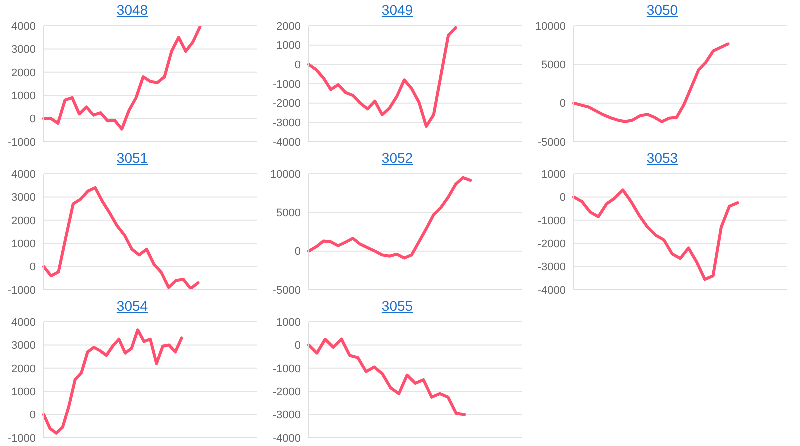 Image resolution: width=800 pixels, height=446 pixels. What do you see at coordinates (663, 10) in the screenshot?
I see `chart-title: 3050` at bounding box center [663, 10].